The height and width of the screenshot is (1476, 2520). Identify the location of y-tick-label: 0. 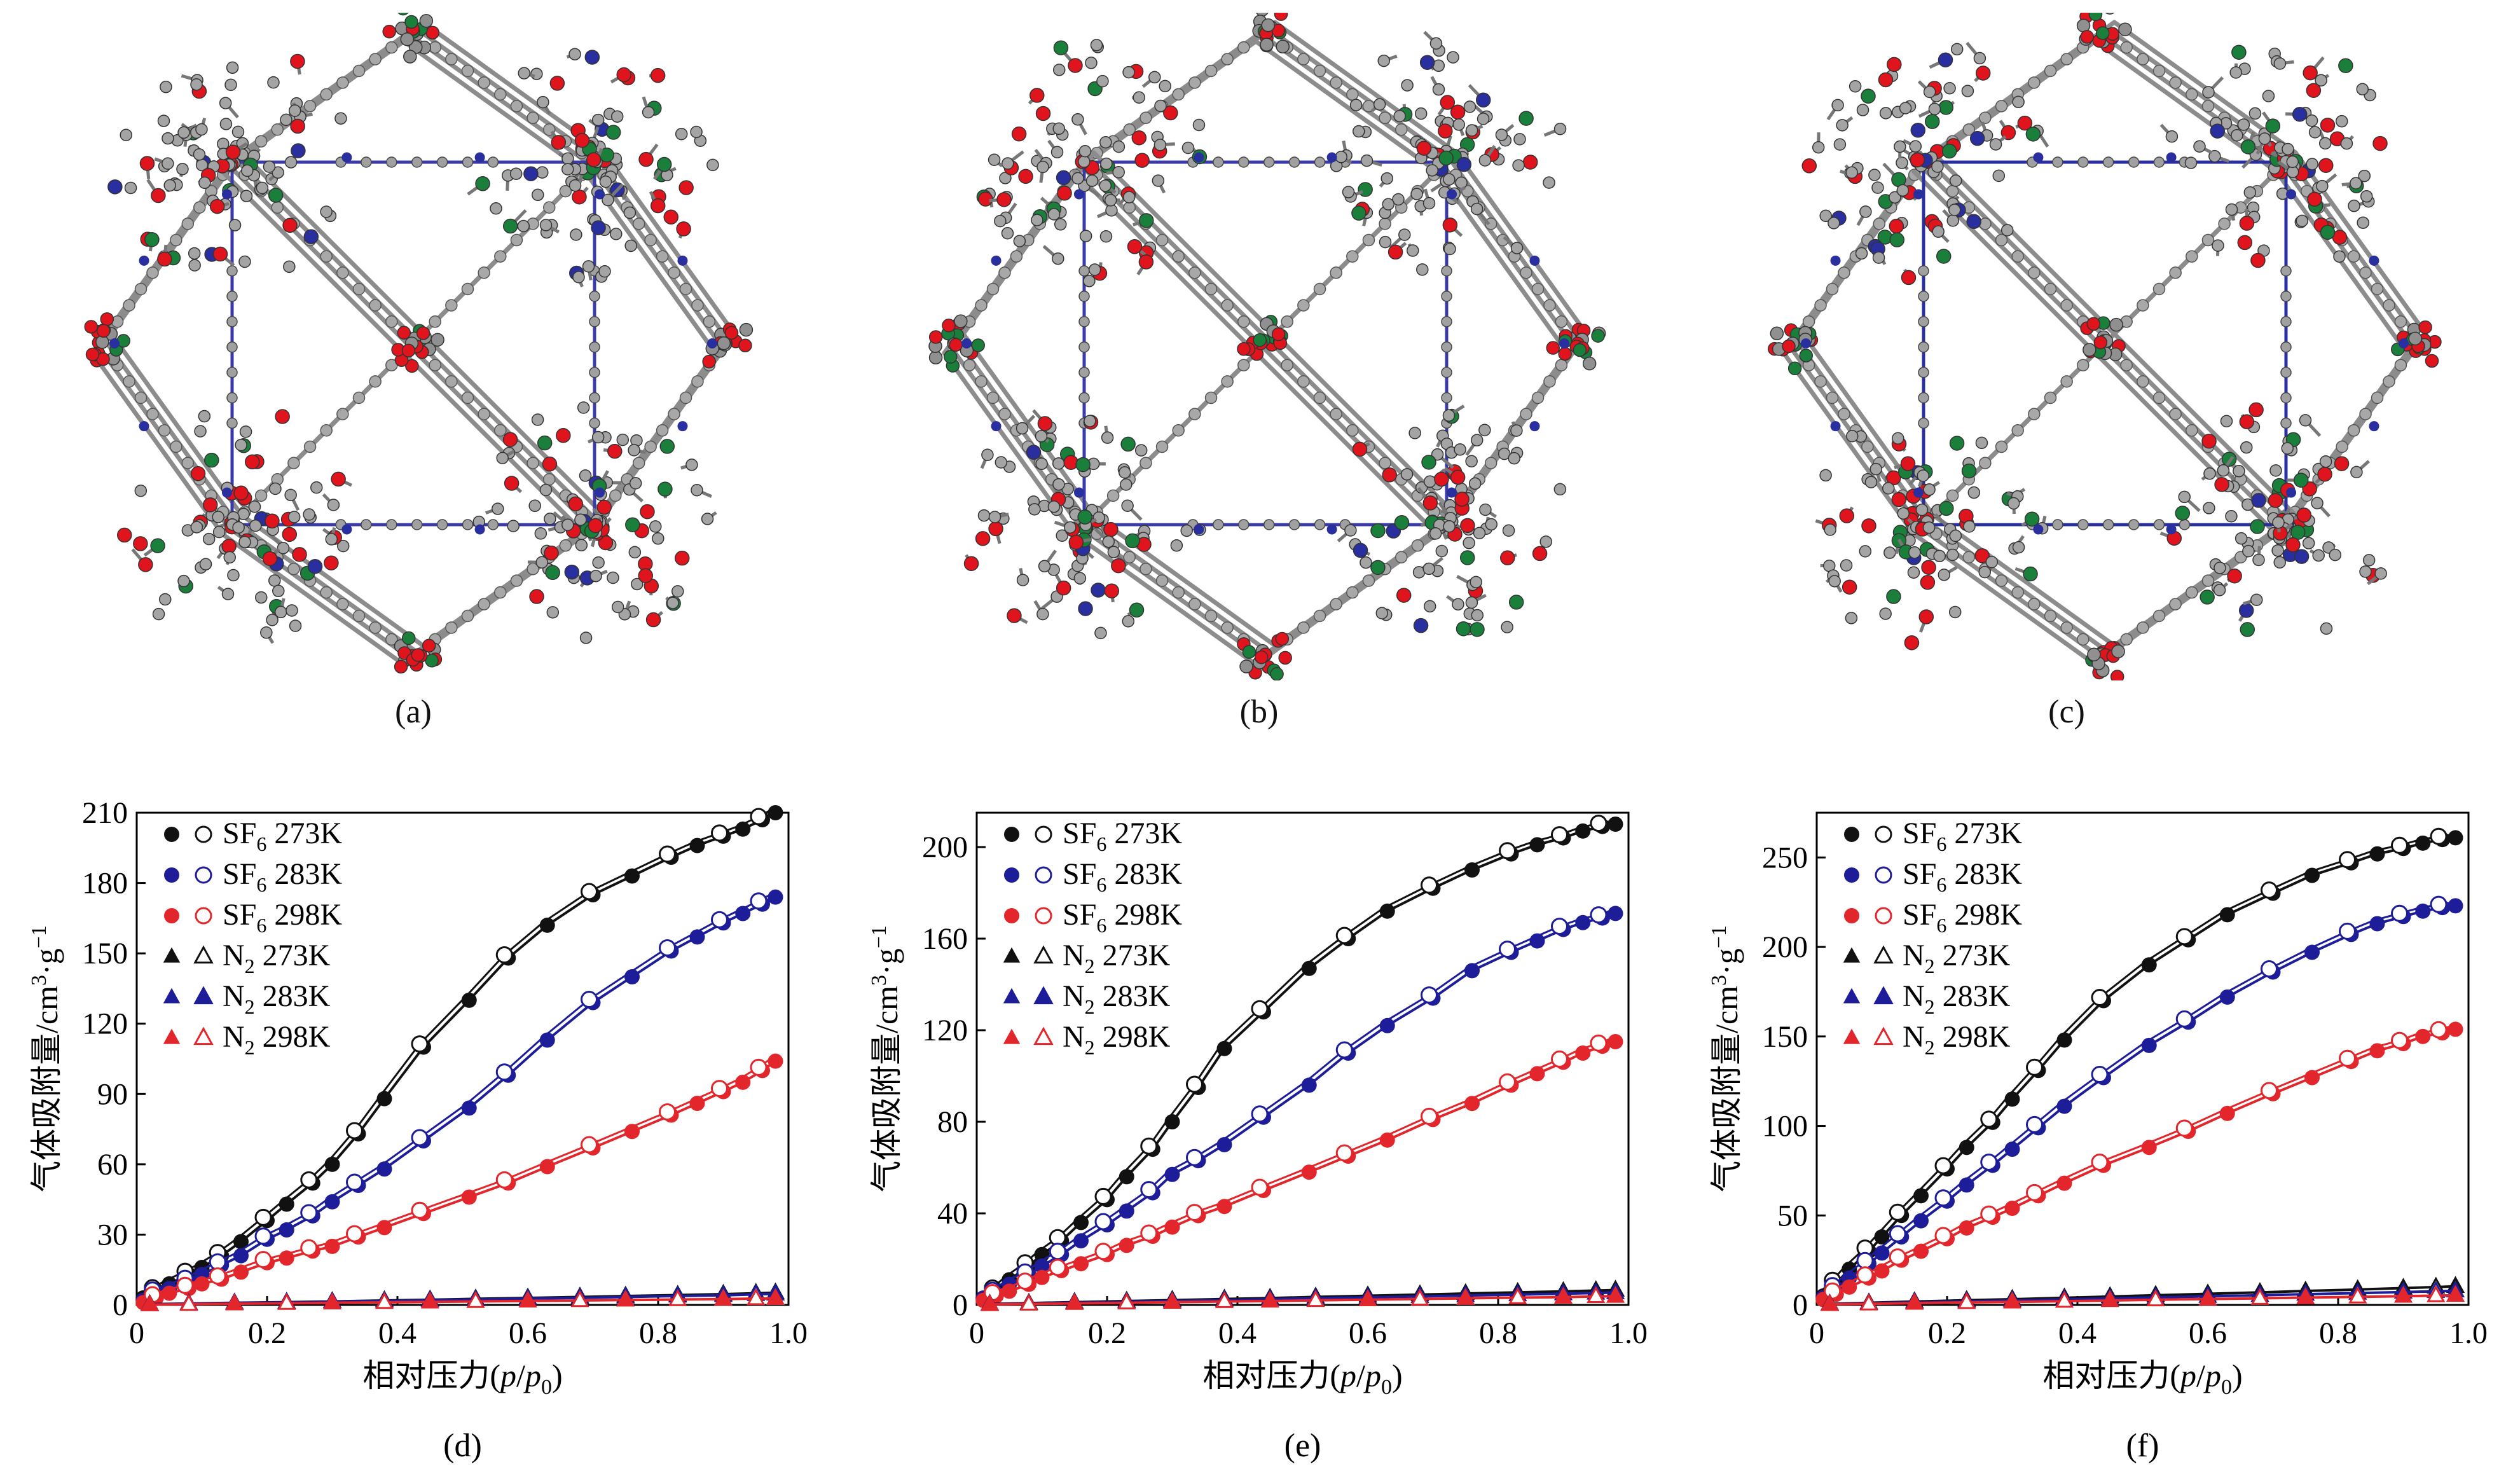
(120, 1305).